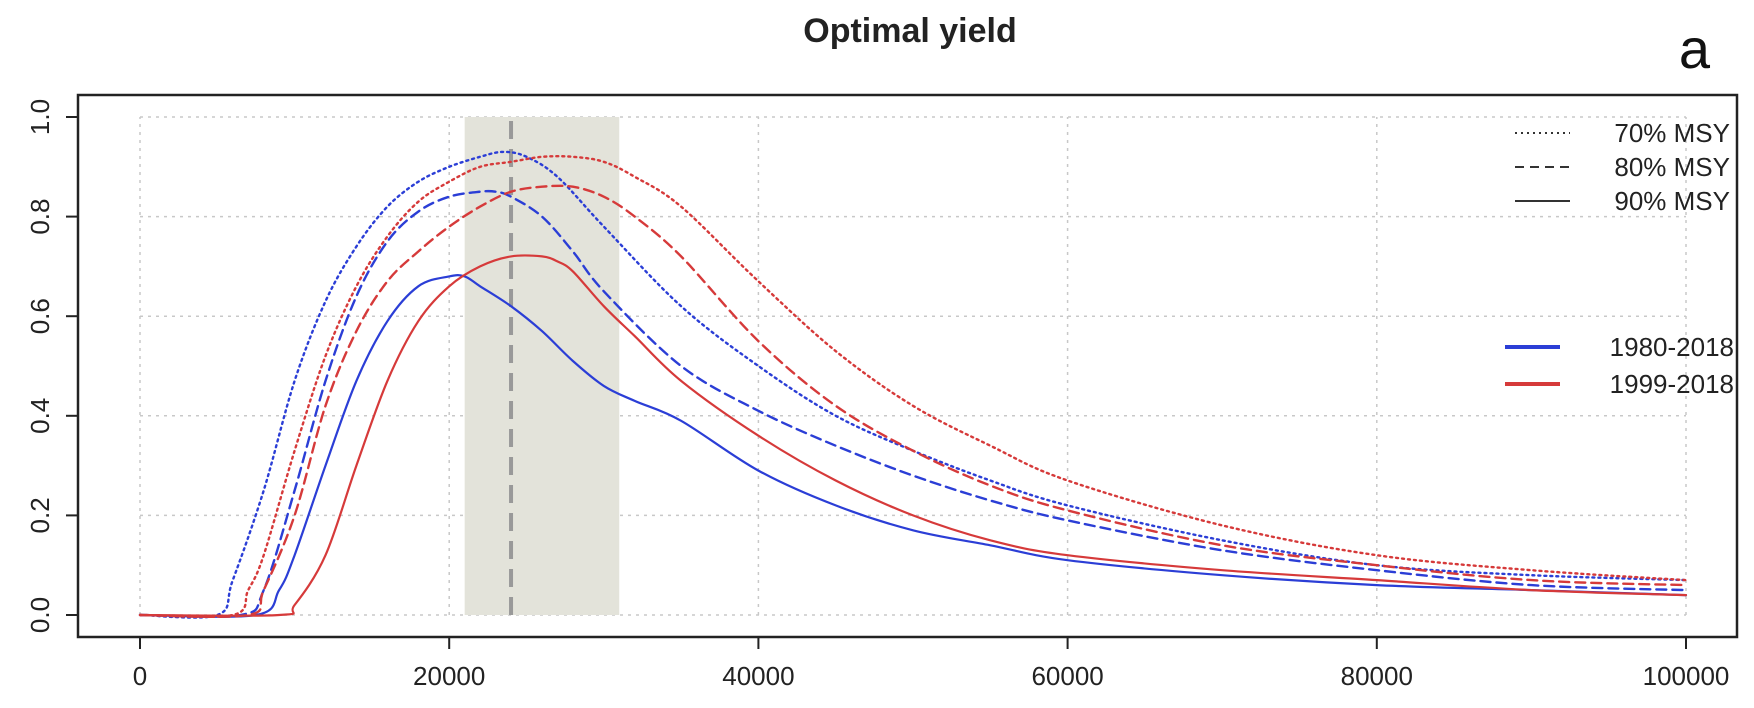 This screenshot has width=1754, height=708. Describe the element at coordinates (1619, 258) in the screenshot. I see `legend: 70% MSY 80% MSY 90% MSY 1980-2018 1999-2018` at that location.